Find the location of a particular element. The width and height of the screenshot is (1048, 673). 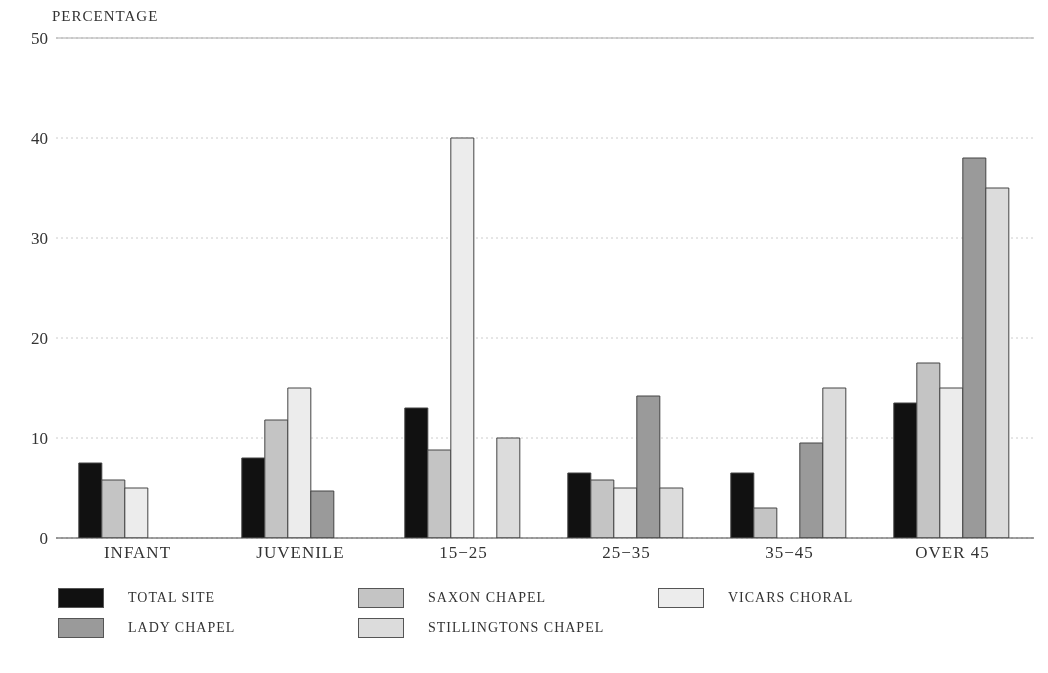

x-tick-label: 25−35 is located at coordinates (626, 553).